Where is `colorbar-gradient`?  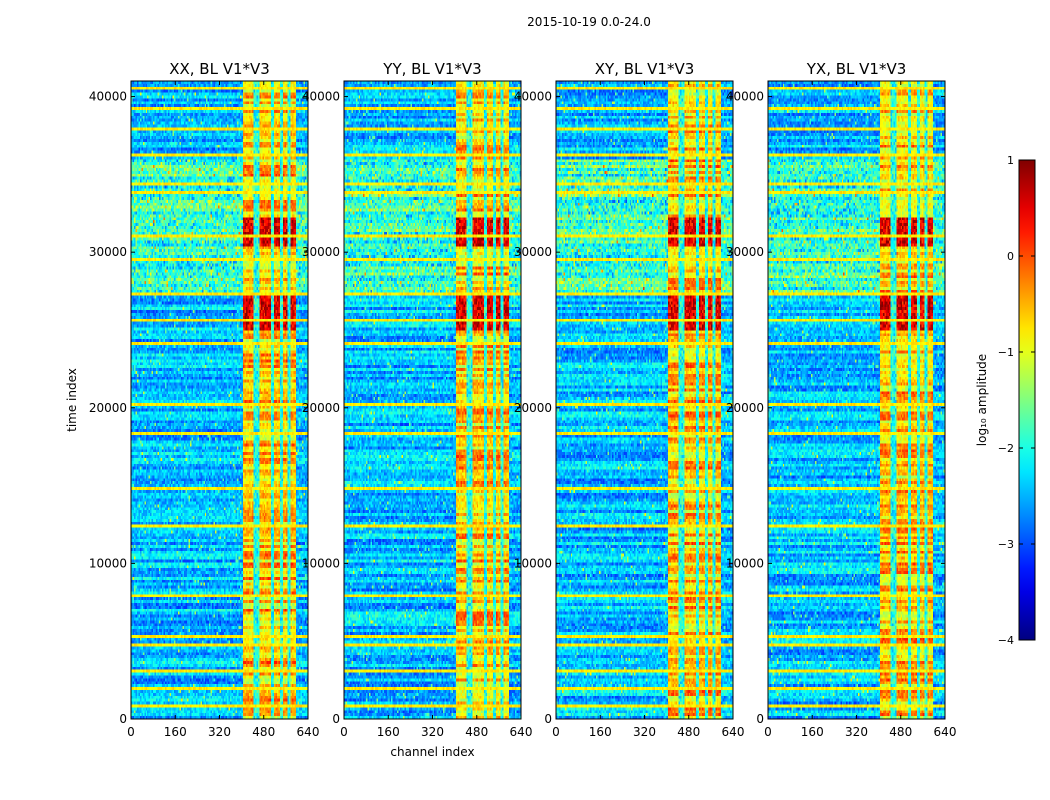
colorbar-gradient is located at coordinates (1027, 400).